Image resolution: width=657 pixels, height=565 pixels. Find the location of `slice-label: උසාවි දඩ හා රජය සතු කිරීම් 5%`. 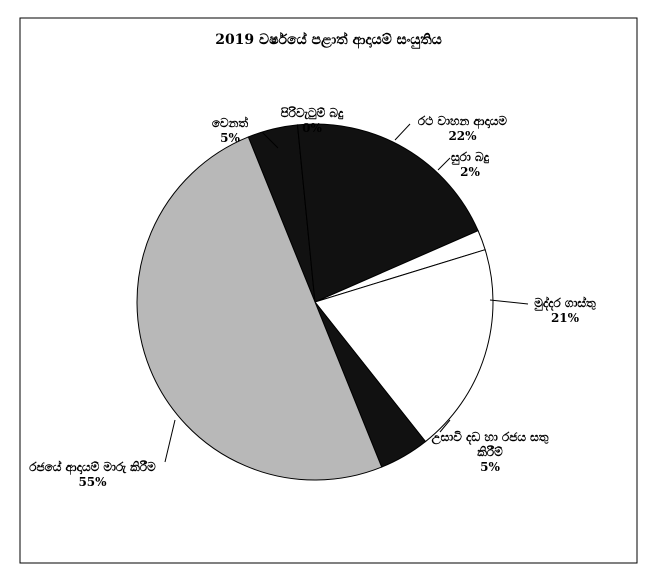

slice-label: උසාවි දඩ හා රජය සතු කිරීම් 5% is located at coordinates (490, 452).